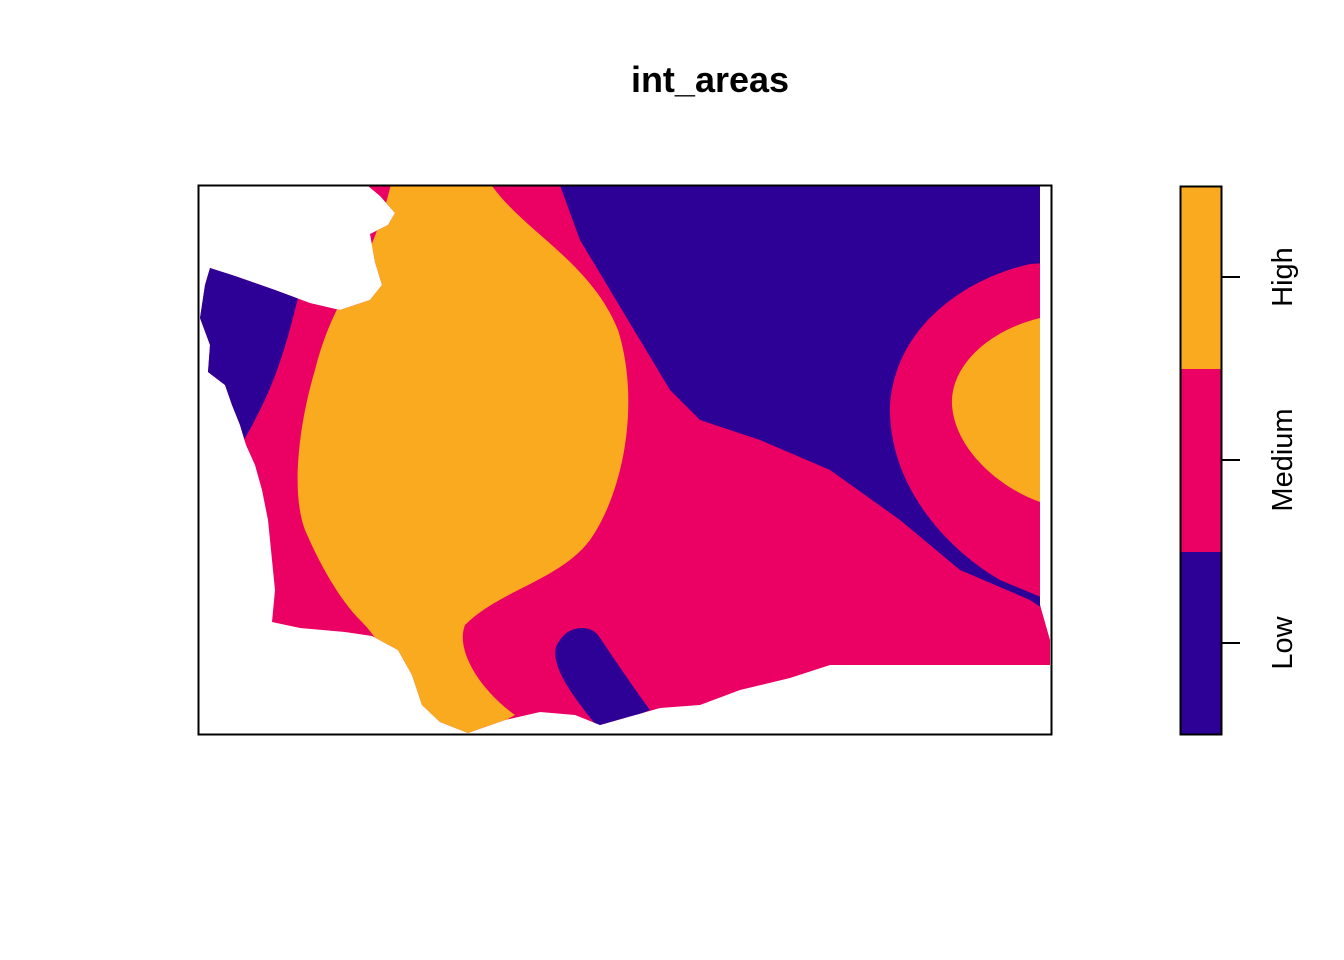 Image resolution: width=1344 pixels, height=960 pixels. I want to click on legend-label-high: High, so click(1283, 277).